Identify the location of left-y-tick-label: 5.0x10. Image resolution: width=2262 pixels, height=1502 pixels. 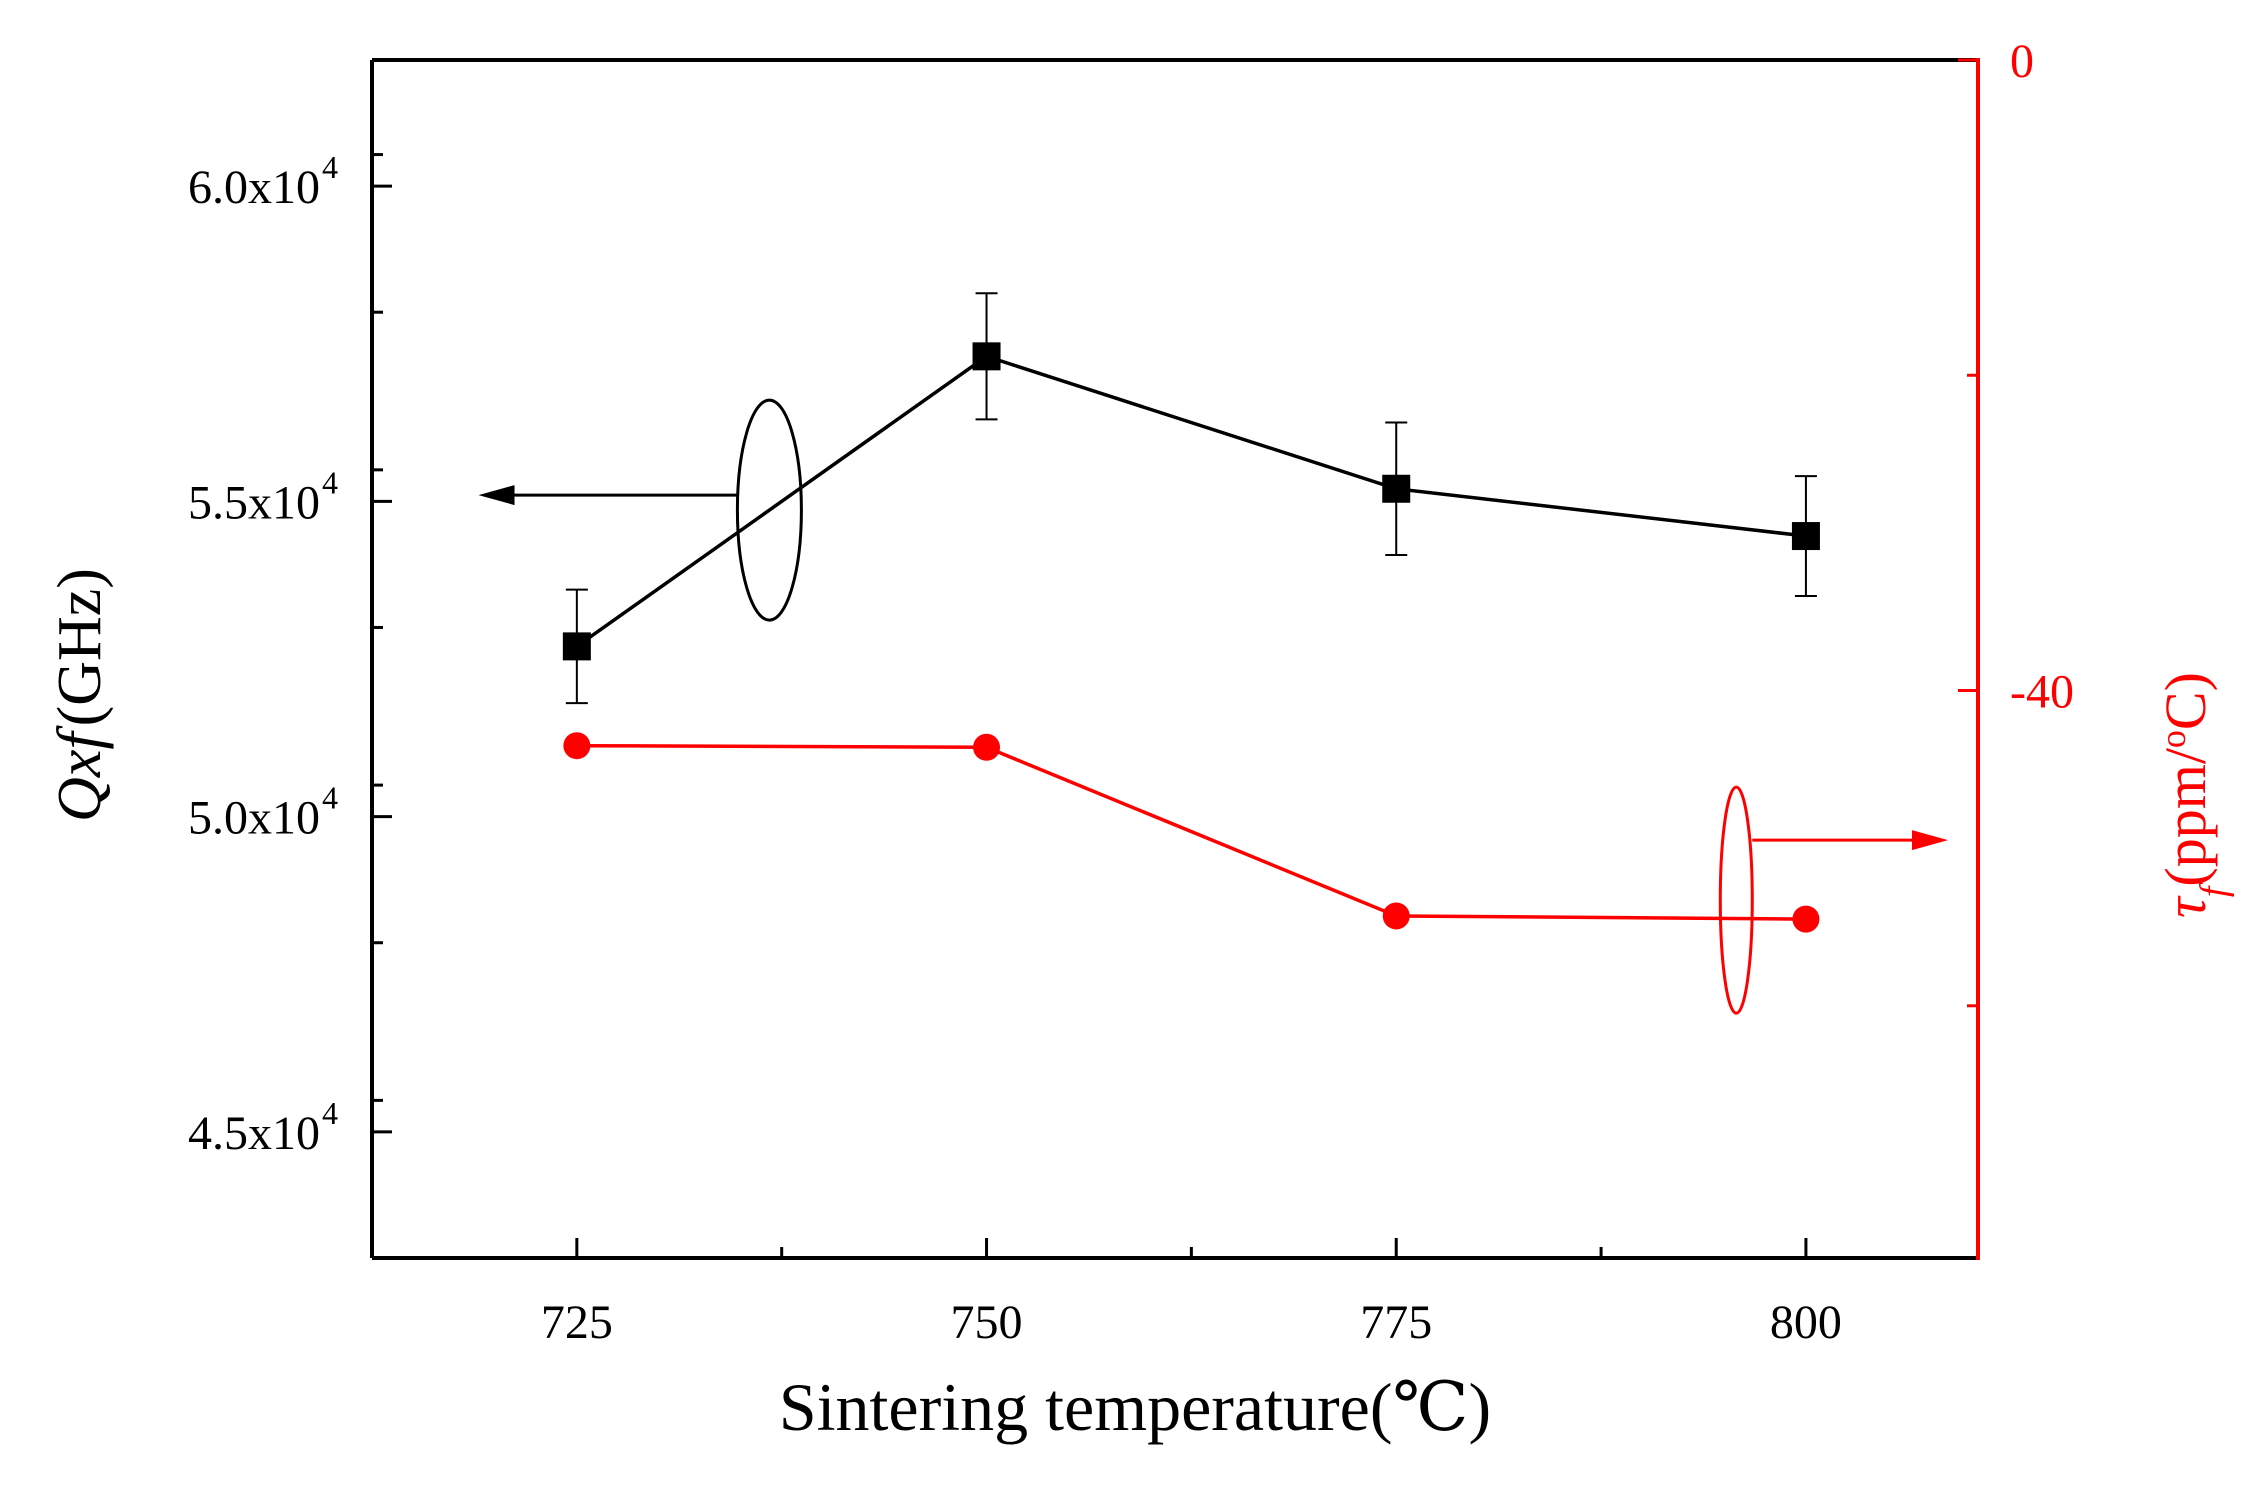
(254, 818).